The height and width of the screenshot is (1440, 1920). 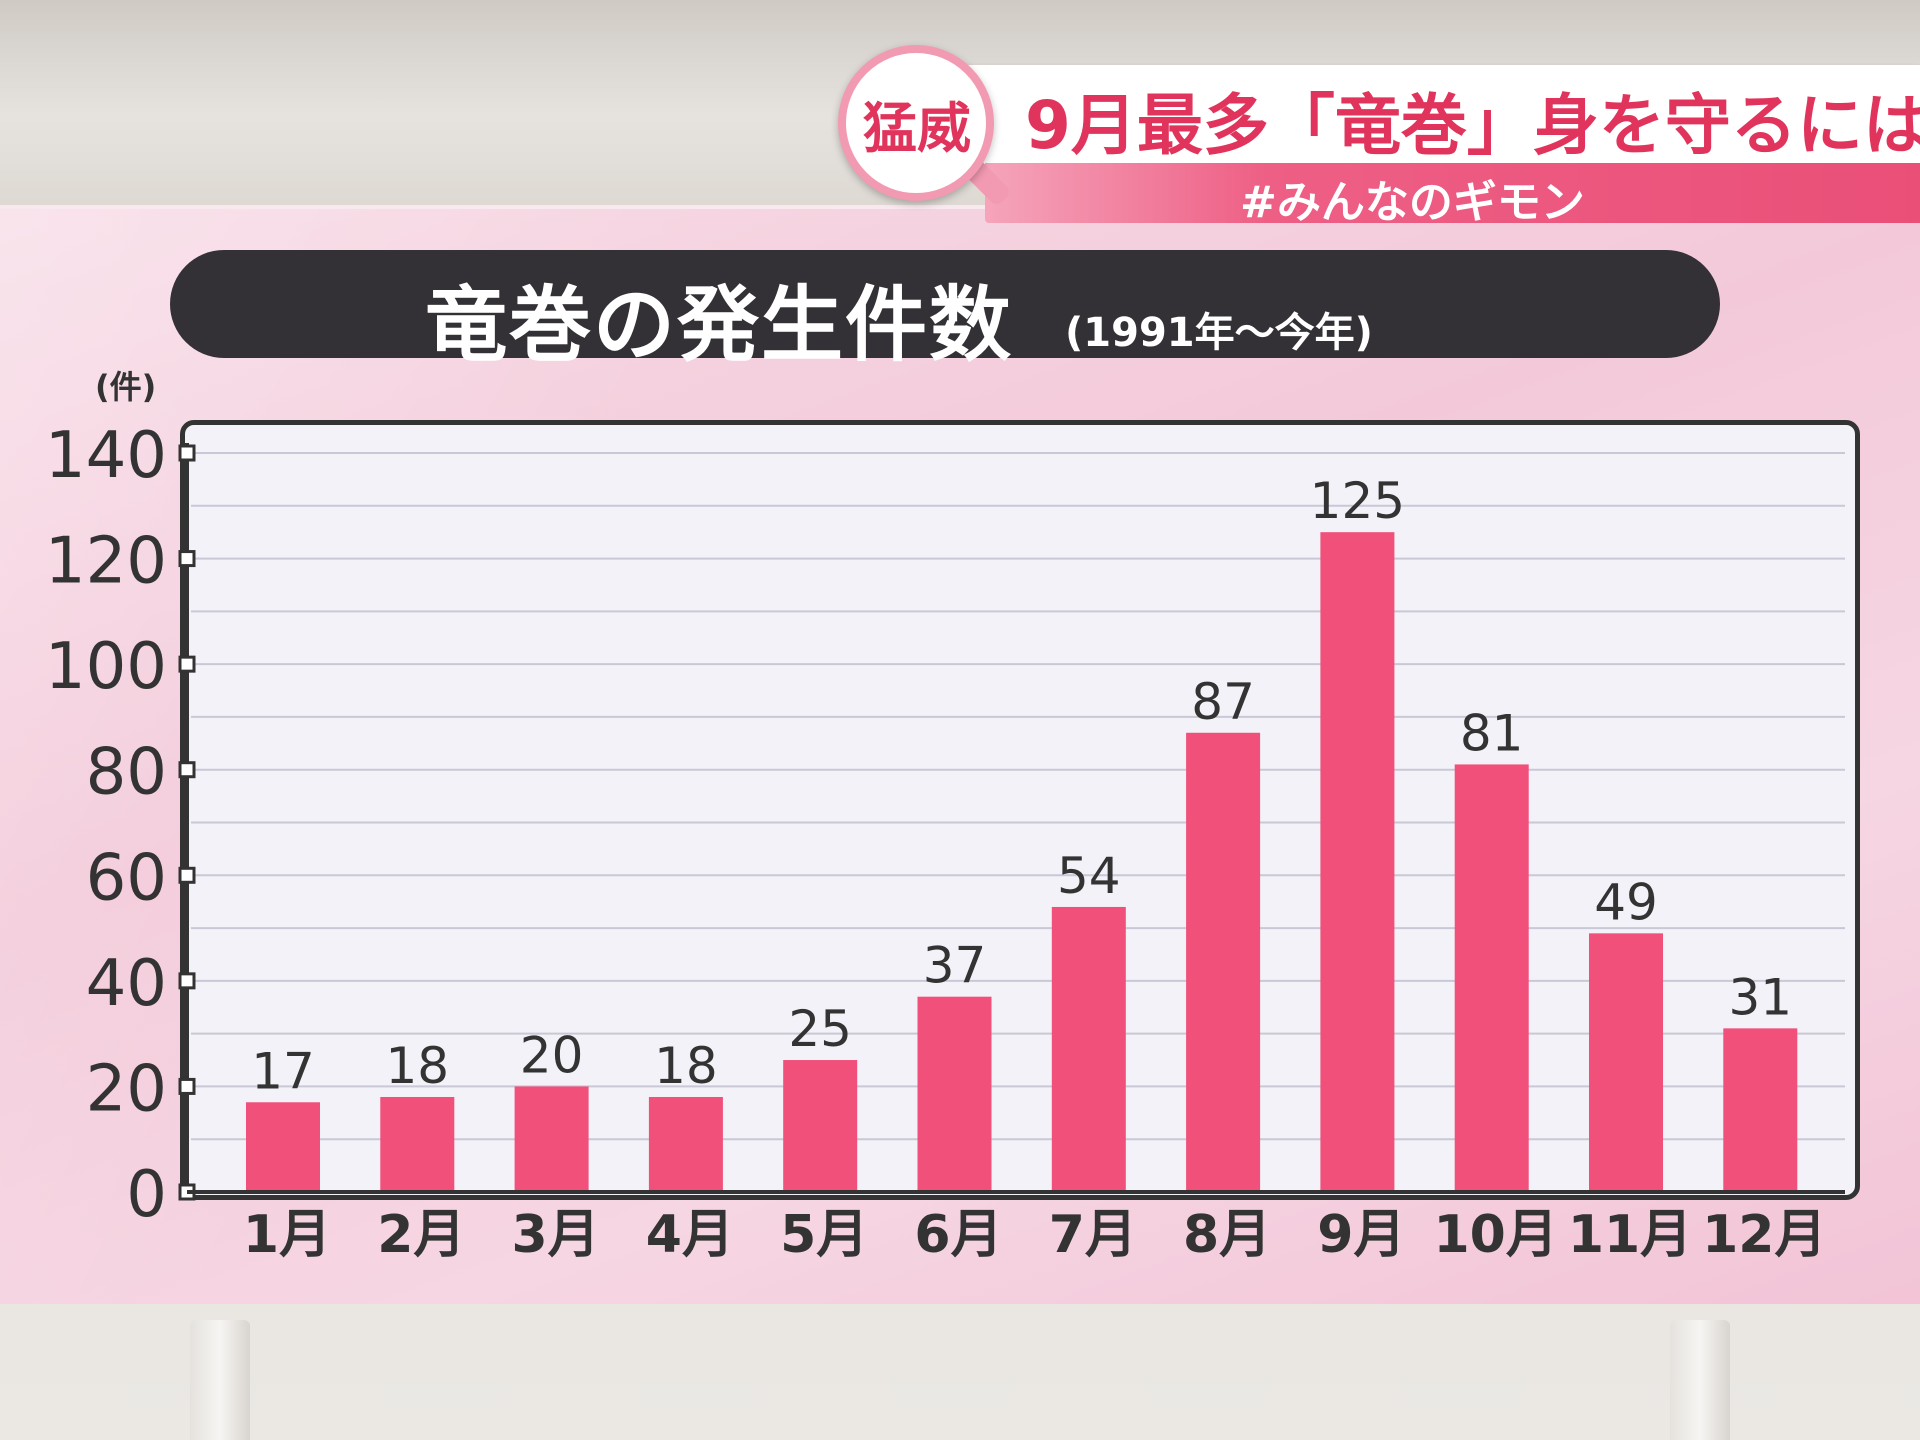 I want to click on data-label: 20, so click(x=552, y=1055).